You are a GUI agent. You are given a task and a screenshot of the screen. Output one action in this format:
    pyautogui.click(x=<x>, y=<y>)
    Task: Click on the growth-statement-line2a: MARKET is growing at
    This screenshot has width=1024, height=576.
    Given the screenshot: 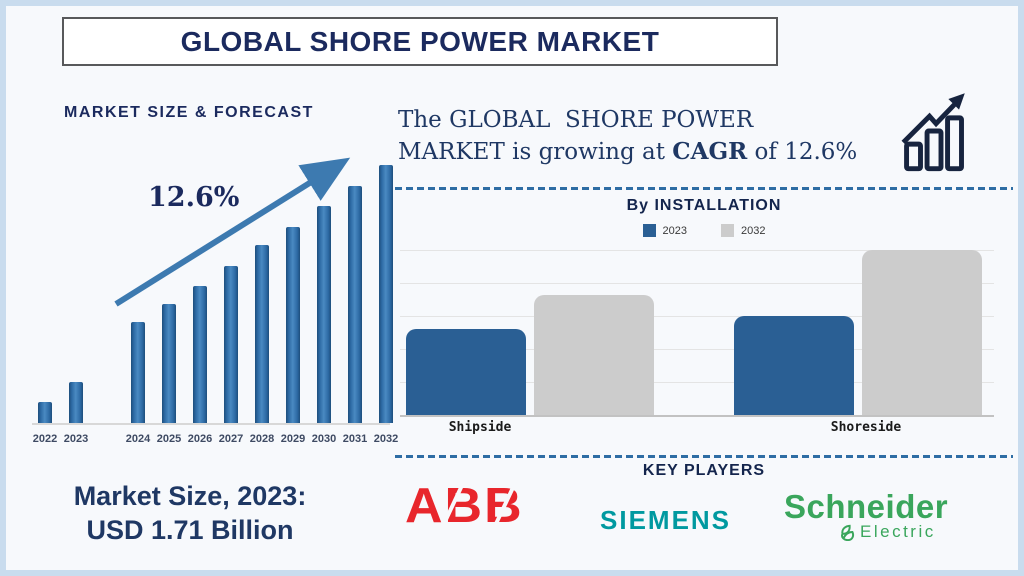 What is the action you would take?
    pyautogui.click(x=535, y=152)
    